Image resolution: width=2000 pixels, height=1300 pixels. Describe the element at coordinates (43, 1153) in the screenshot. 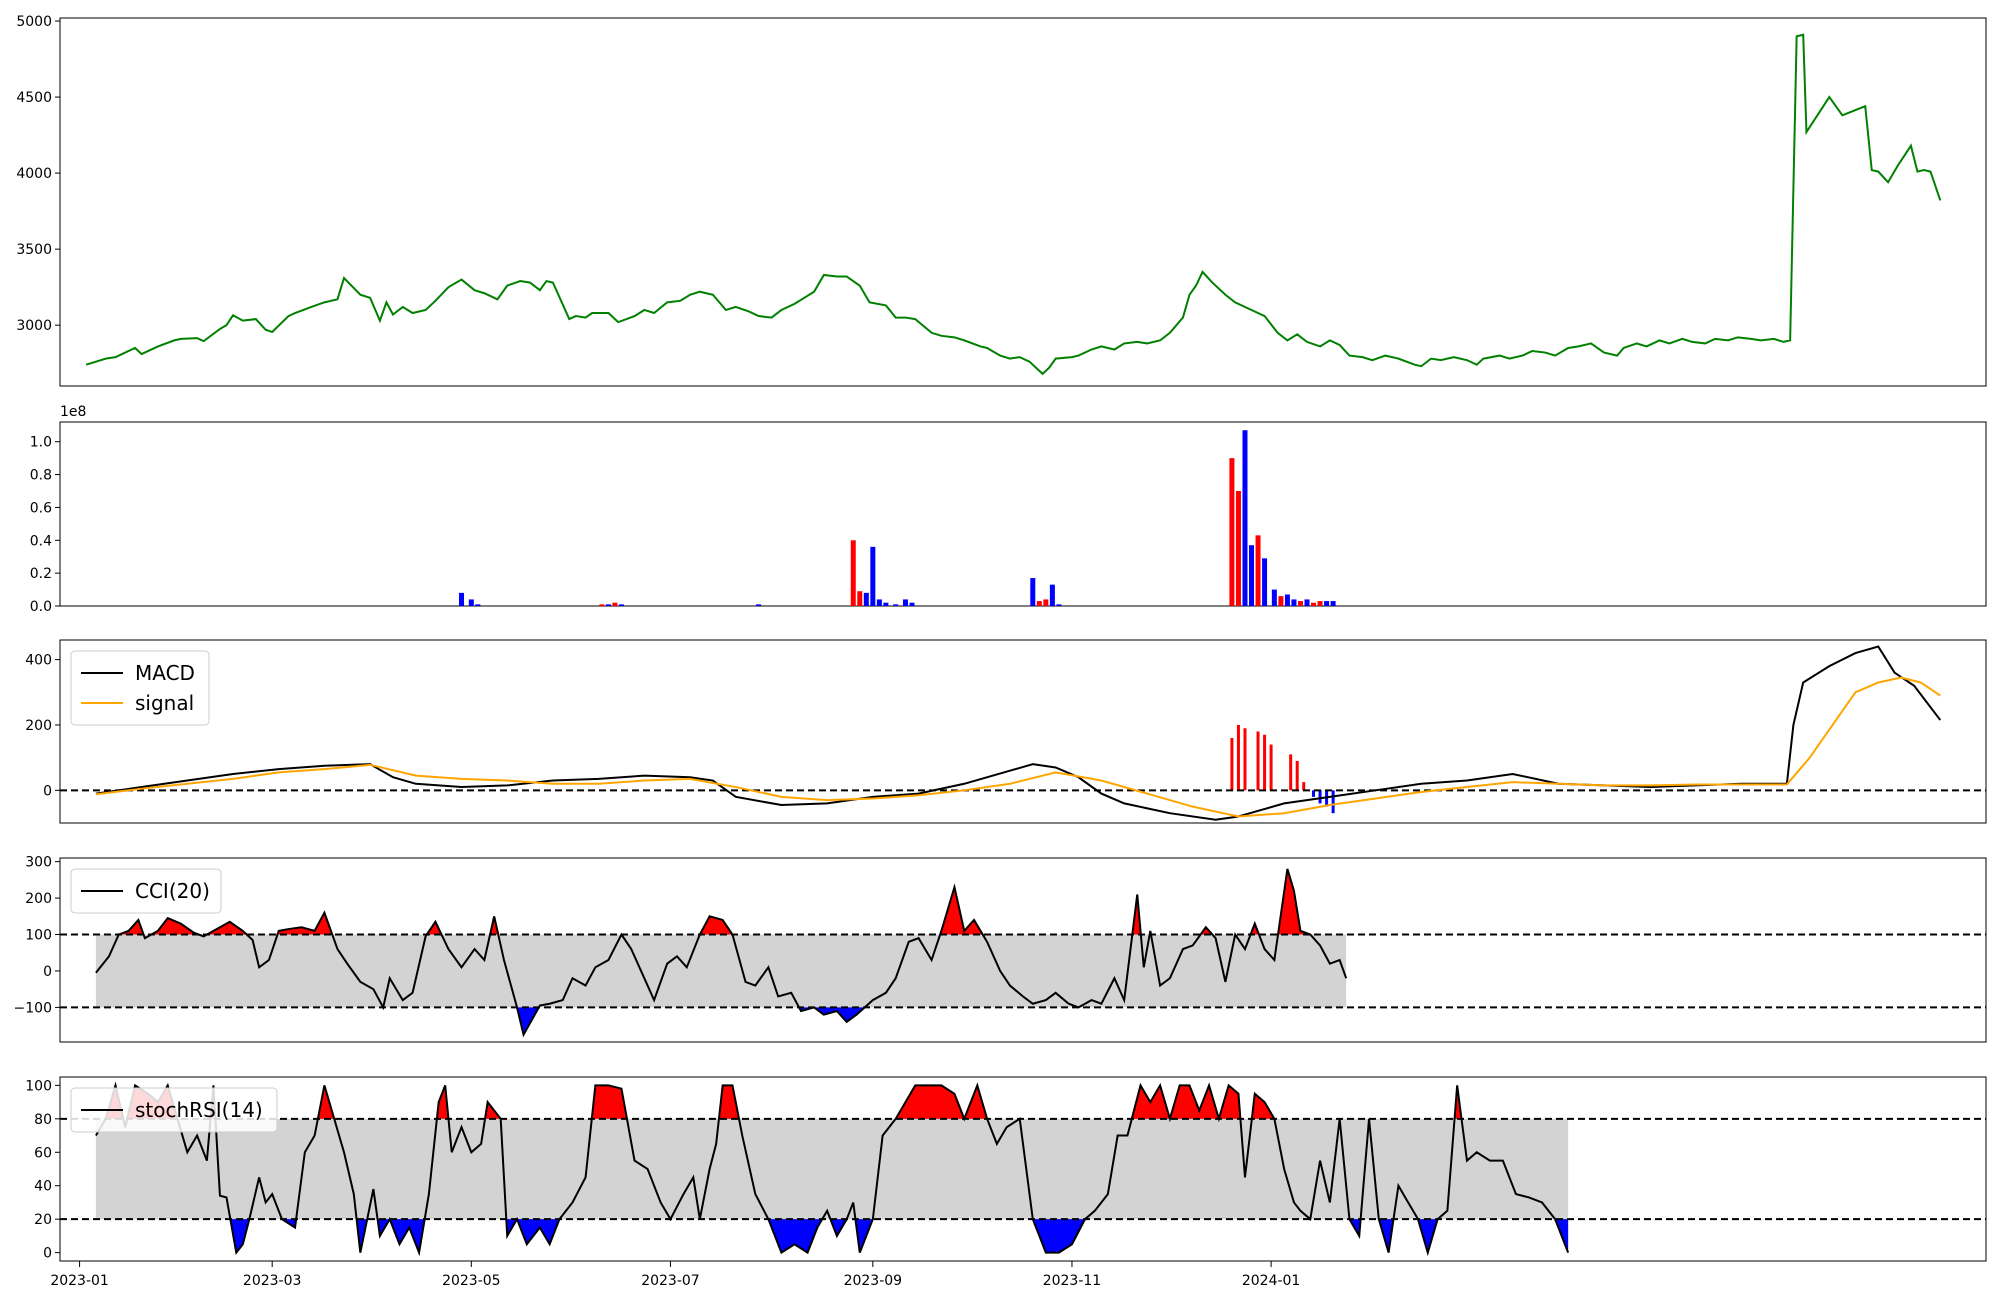

I see `y-tick-label: 60` at that location.